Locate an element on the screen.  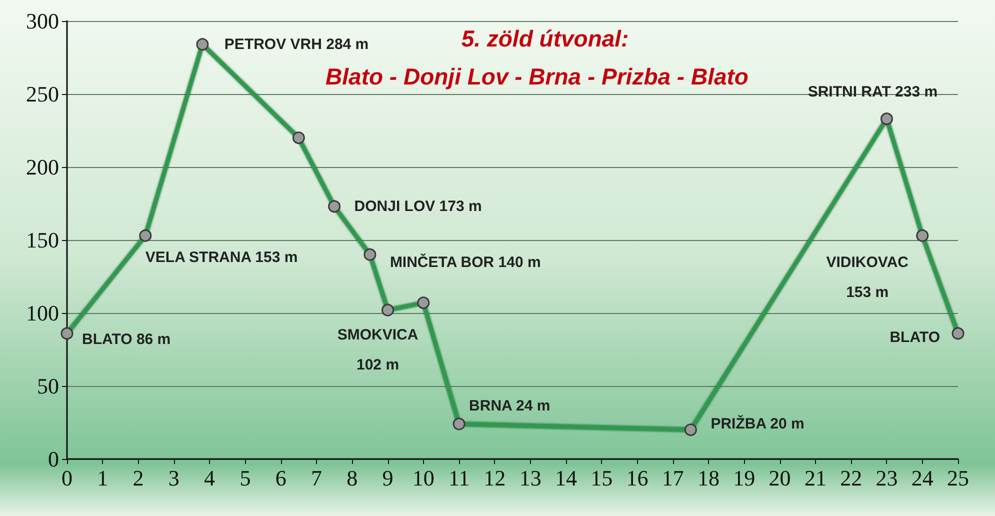
x-tick-label: 16 is located at coordinates (637, 478).